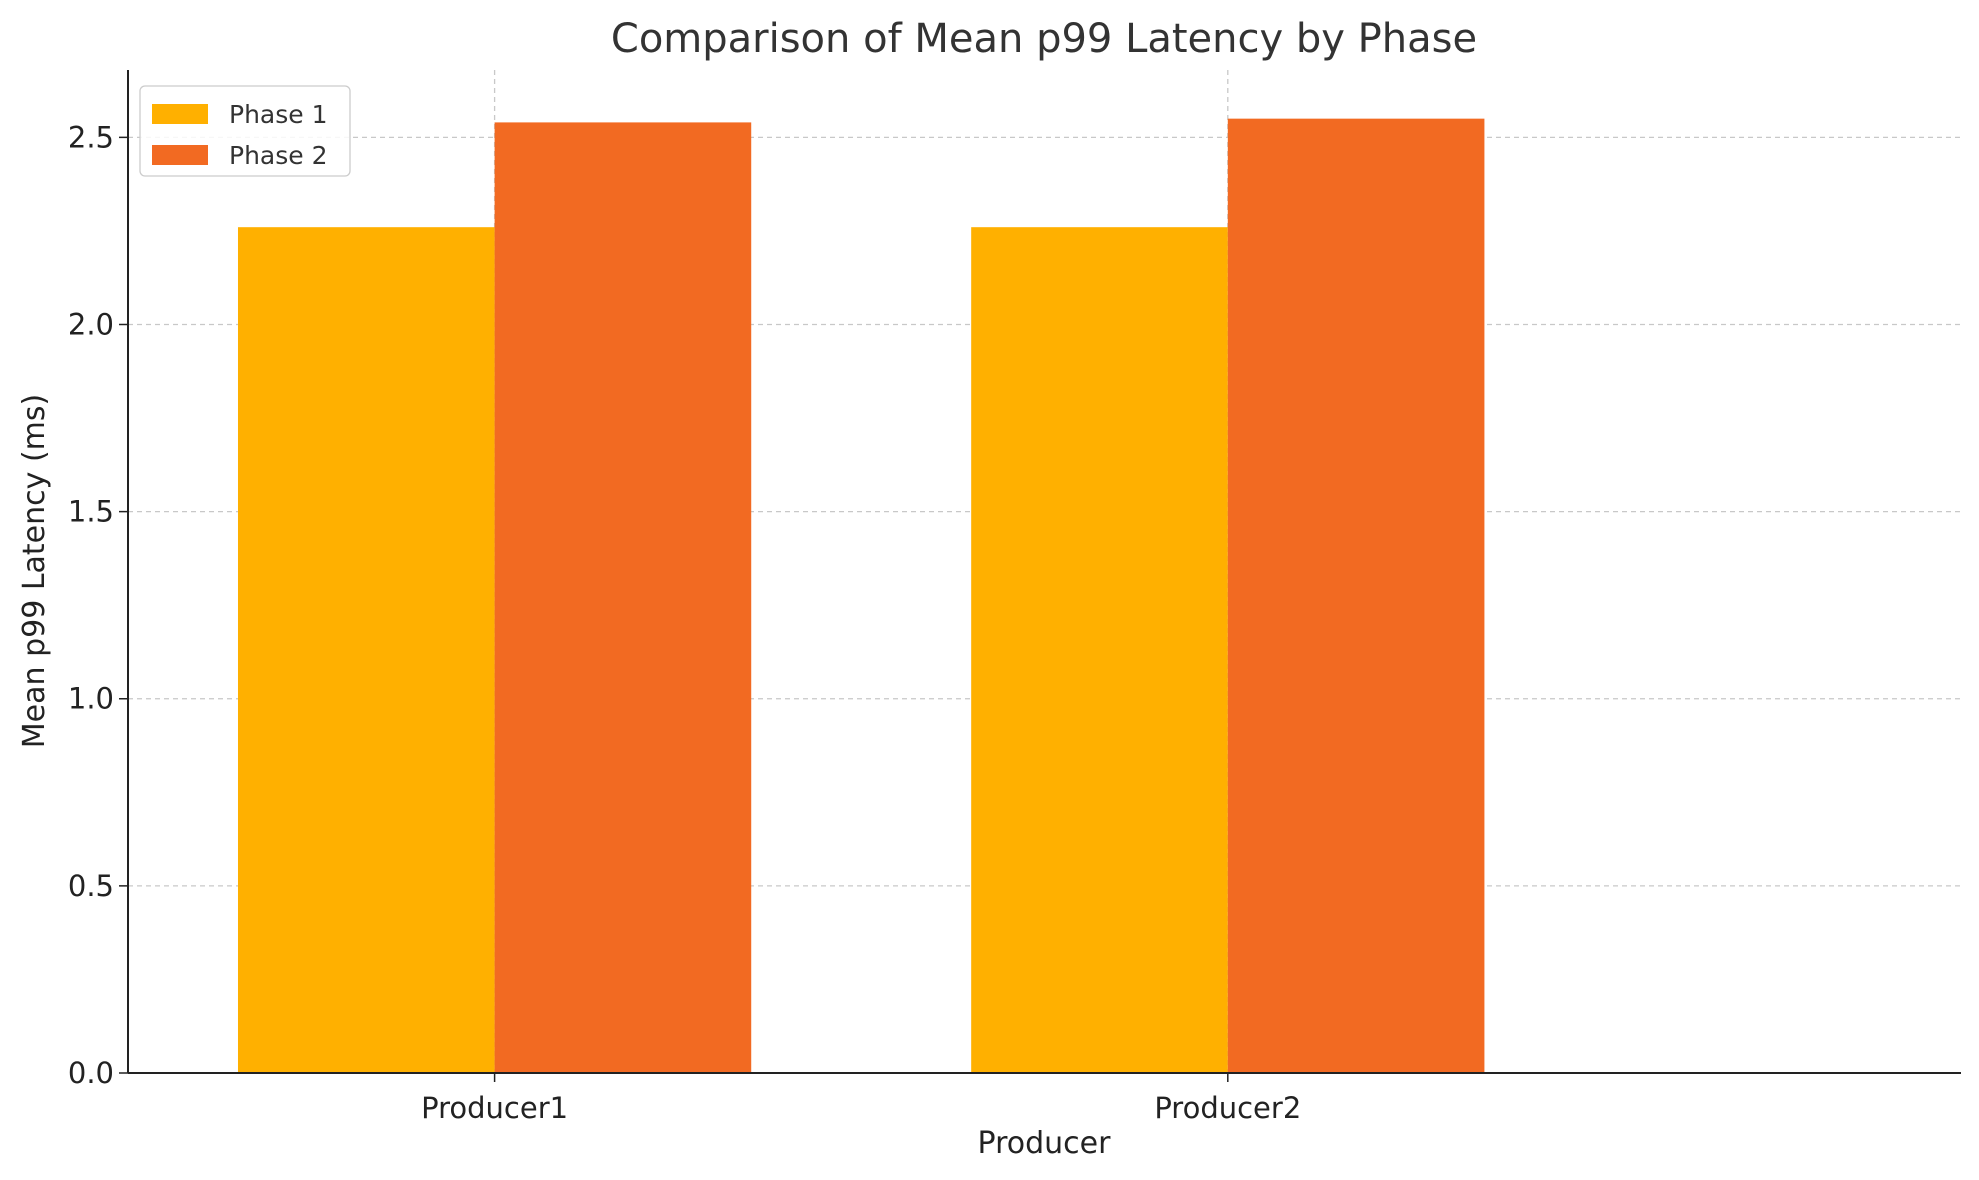 This screenshot has width=1979, height=1180. I want to click on y-tick-label: 2.0, so click(91, 324).